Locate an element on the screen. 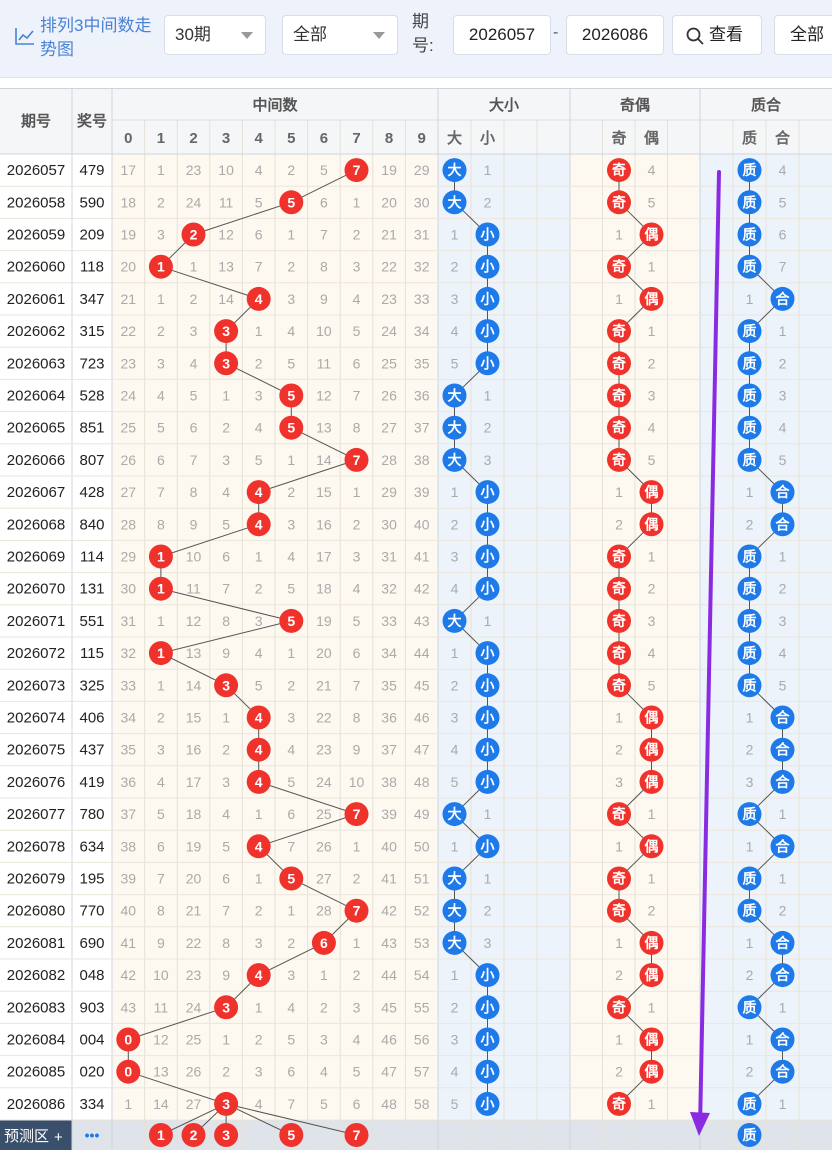 This screenshot has width=832, height=1163. issue-cell: 2026079 is located at coordinates (36, 879).